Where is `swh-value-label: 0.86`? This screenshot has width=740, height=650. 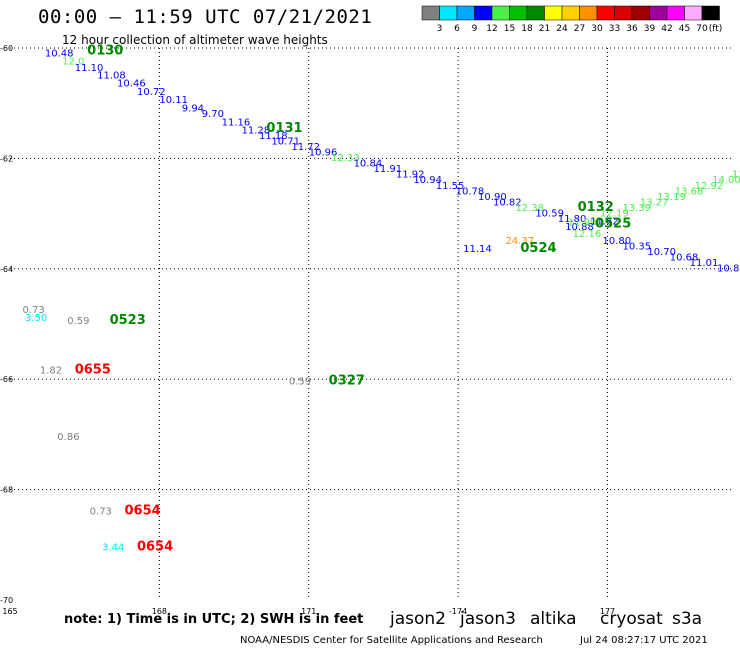 swh-value-label: 0.86 is located at coordinates (68, 437).